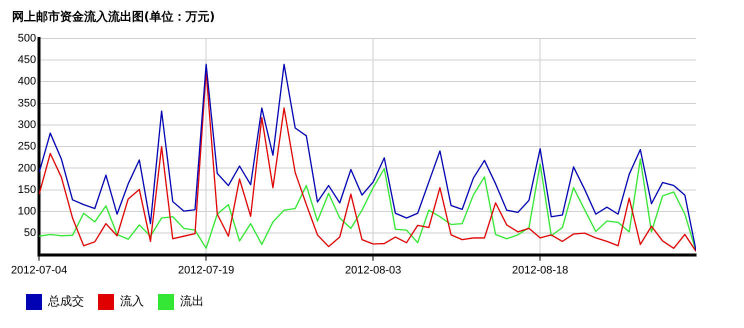 The width and height of the screenshot is (744, 328). I want to click on legend-label: 流出, so click(192, 301).